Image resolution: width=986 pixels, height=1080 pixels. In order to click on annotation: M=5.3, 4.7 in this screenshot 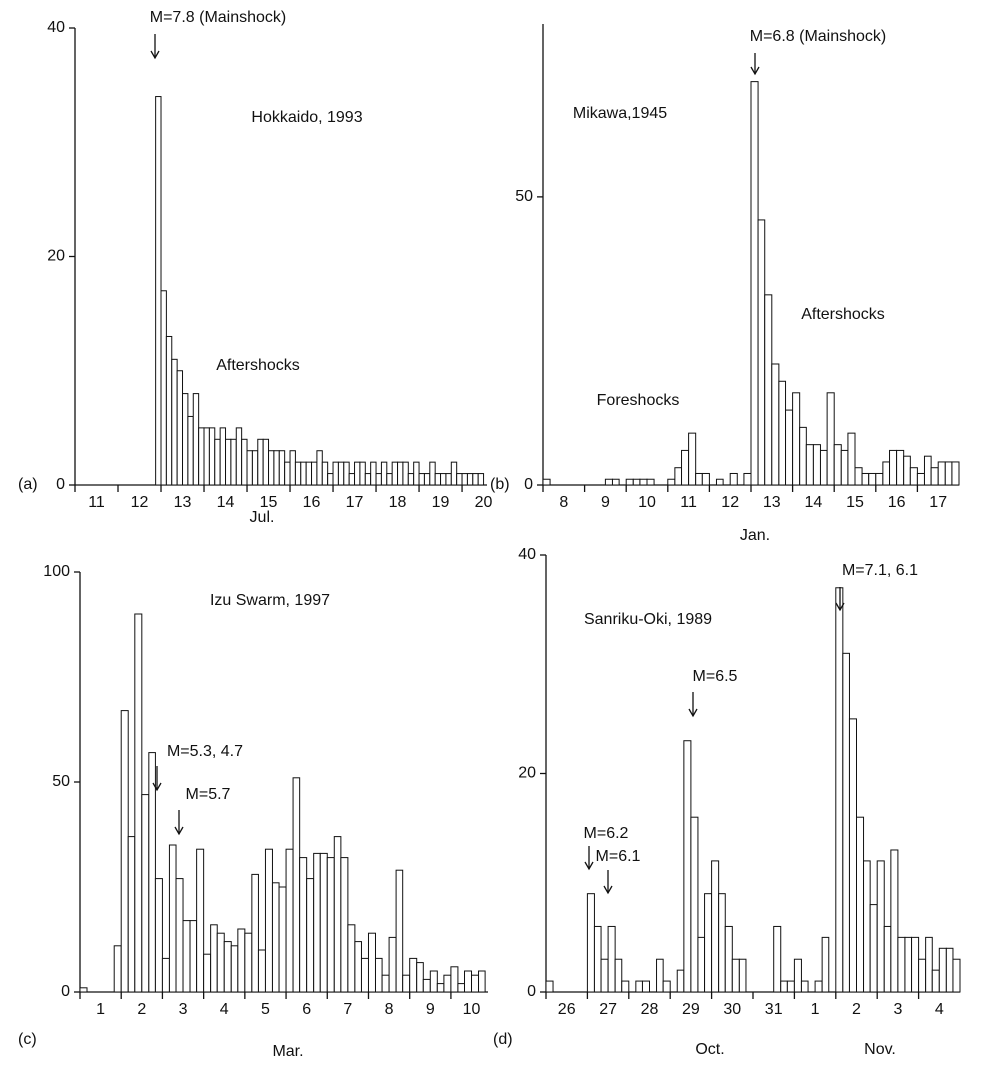, I will do `click(205, 751)`.